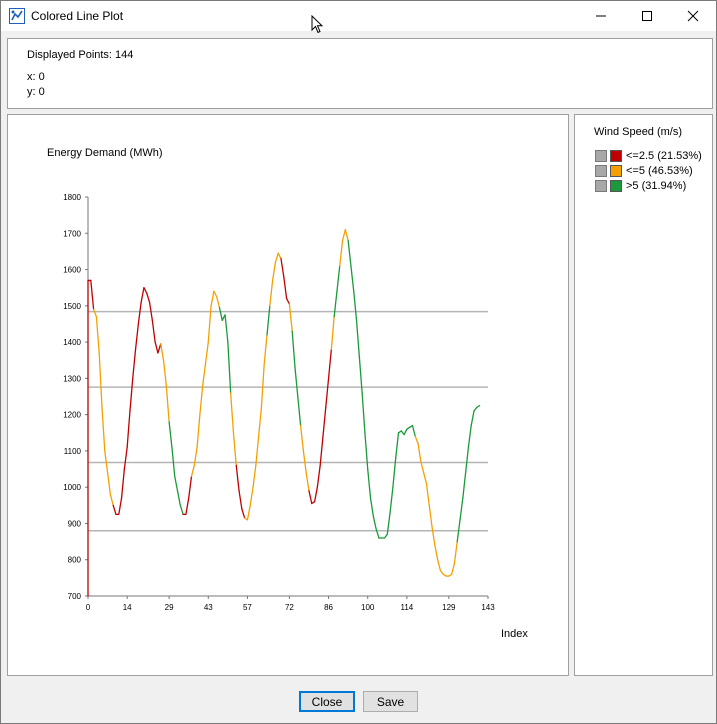 This screenshot has width=717, height=724. What do you see at coordinates (449, 607) in the screenshot?
I see `x-tick-label: 129` at bounding box center [449, 607].